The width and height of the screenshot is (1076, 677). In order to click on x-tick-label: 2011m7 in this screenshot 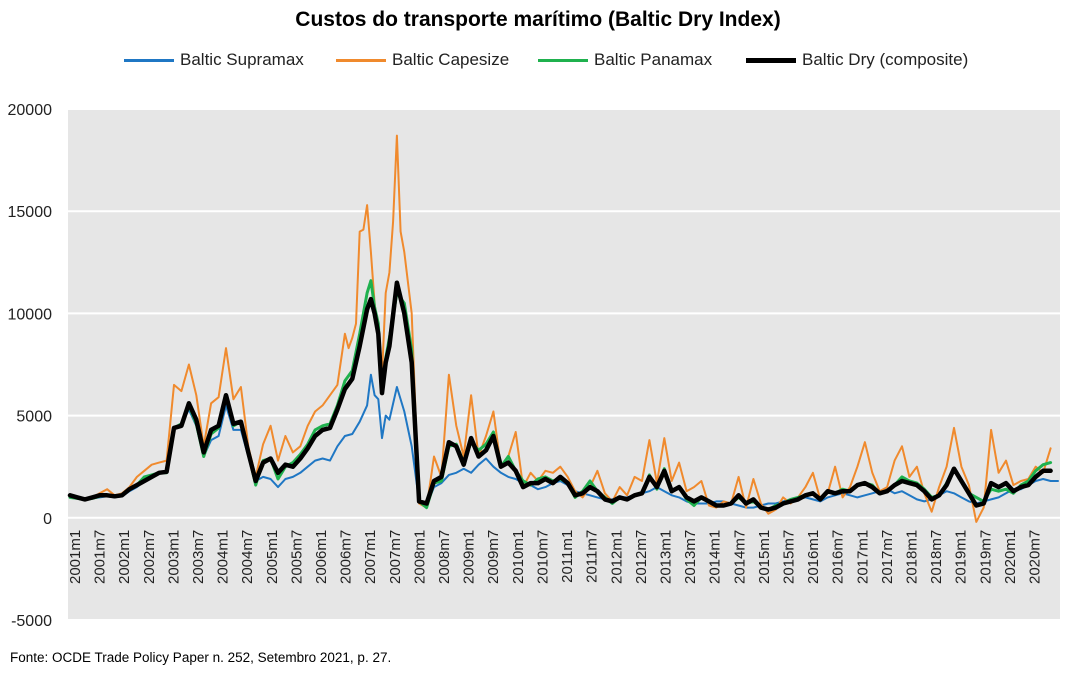, I will do `click(592, 556)`.